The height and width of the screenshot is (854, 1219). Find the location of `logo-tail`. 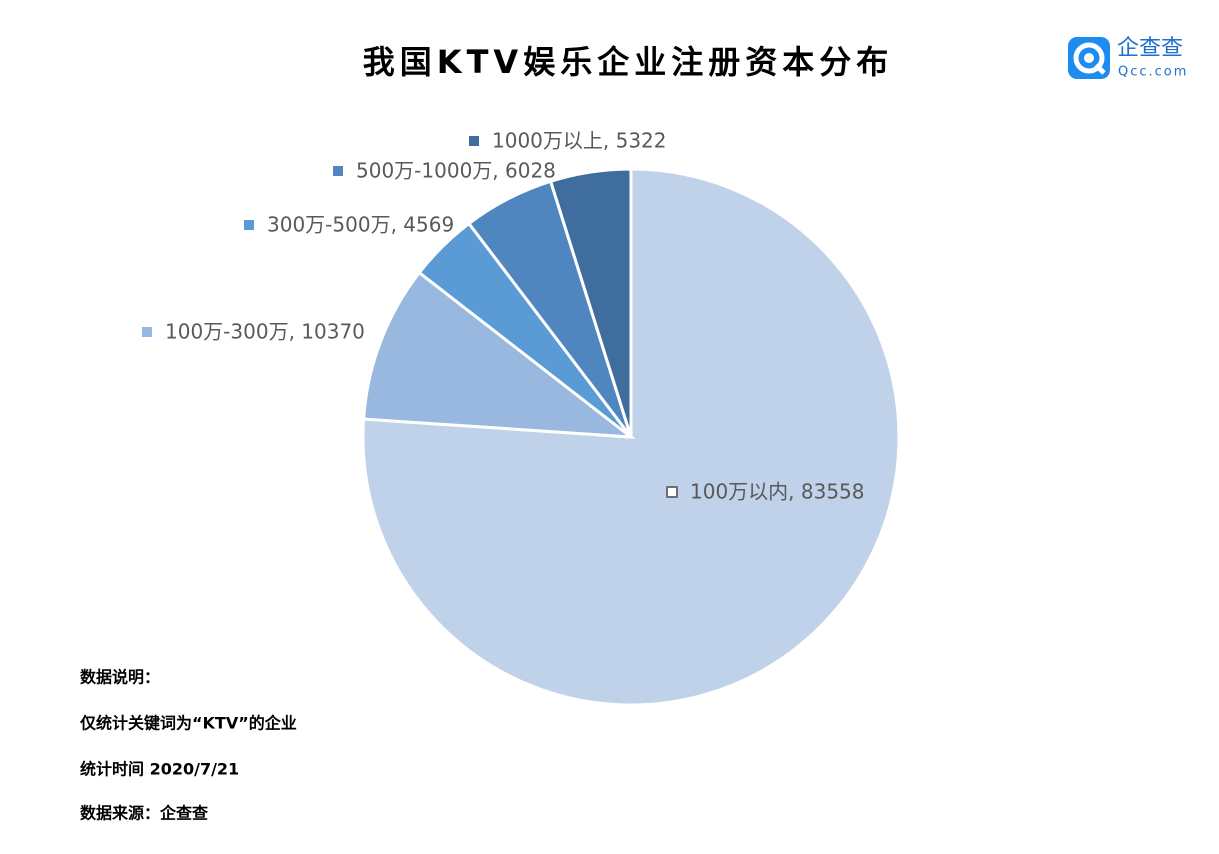

logo-tail is located at coordinates (1100, 69).